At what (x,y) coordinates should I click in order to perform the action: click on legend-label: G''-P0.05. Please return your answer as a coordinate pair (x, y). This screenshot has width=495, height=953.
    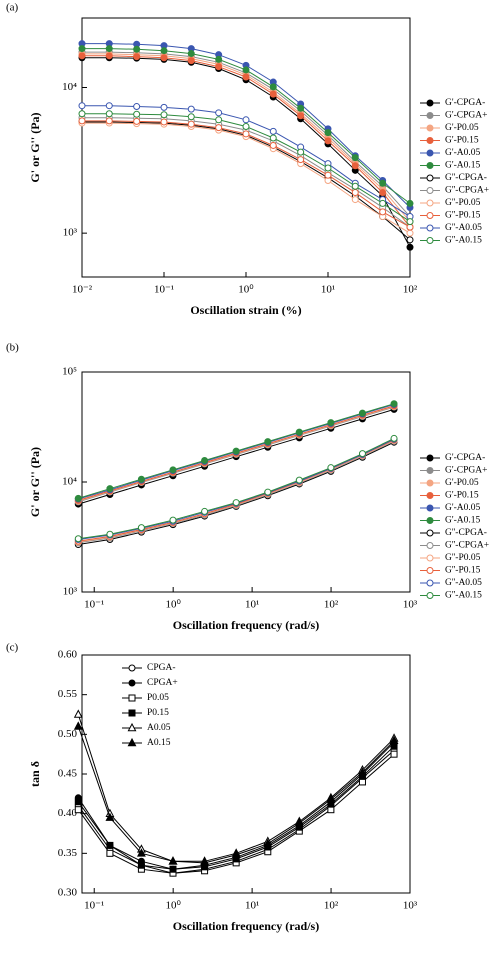
    Looking at the image, I should click on (463, 203).